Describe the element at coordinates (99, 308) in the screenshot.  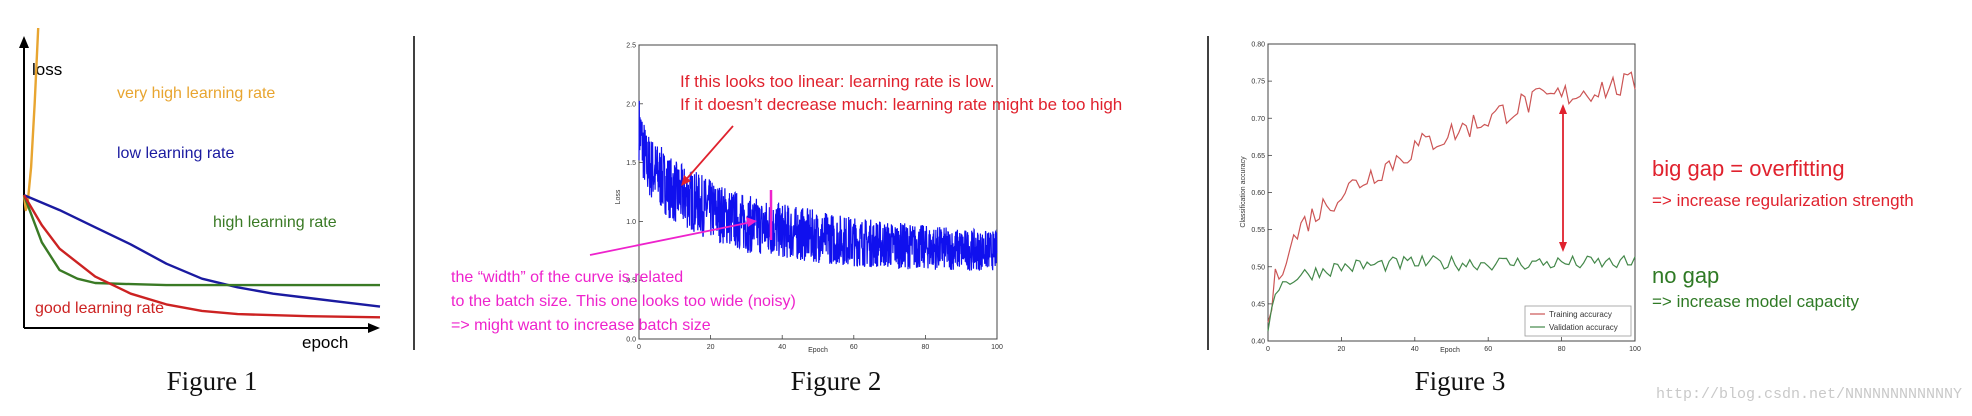
I see `figure-1-legend-good: good learning rate` at that location.